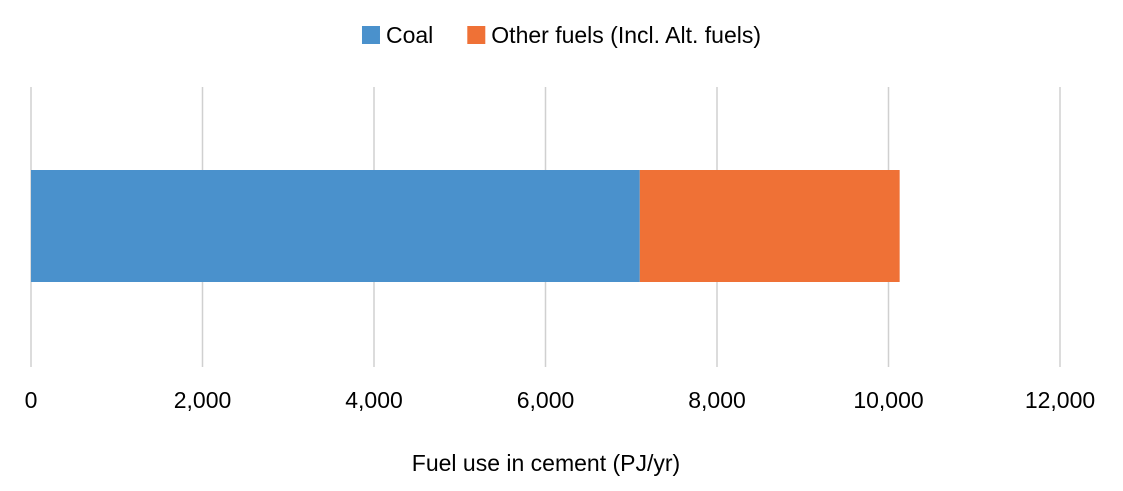 Image resolution: width=1123 pixels, height=491 pixels. What do you see at coordinates (546, 463) in the screenshot?
I see `x-axis-label: Fuel use in cement (PJ/yr)` at bounding box center [546, 463].